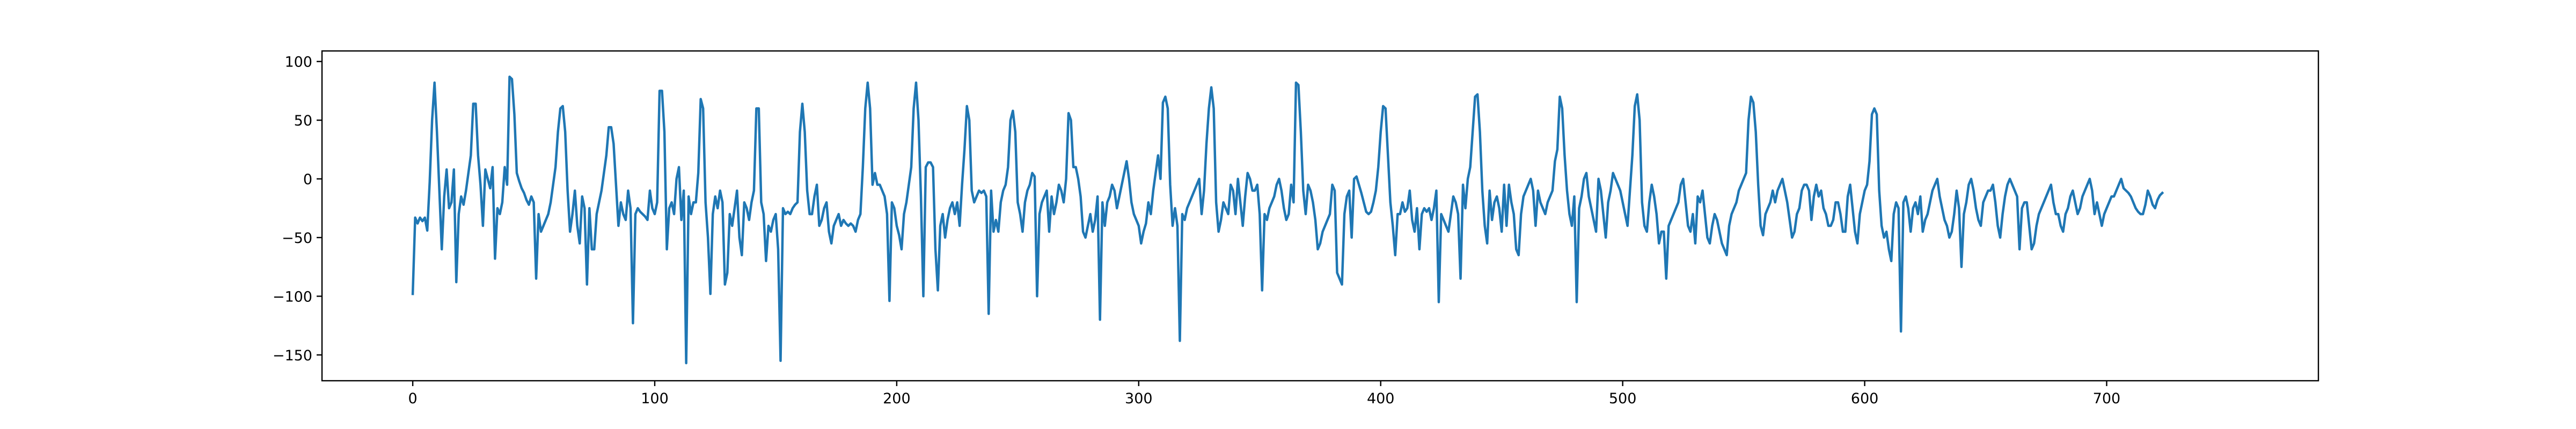 The width and height of the screenshot is (2576, 429). I want to click on x-tick-label: 200, so click(897, 398).